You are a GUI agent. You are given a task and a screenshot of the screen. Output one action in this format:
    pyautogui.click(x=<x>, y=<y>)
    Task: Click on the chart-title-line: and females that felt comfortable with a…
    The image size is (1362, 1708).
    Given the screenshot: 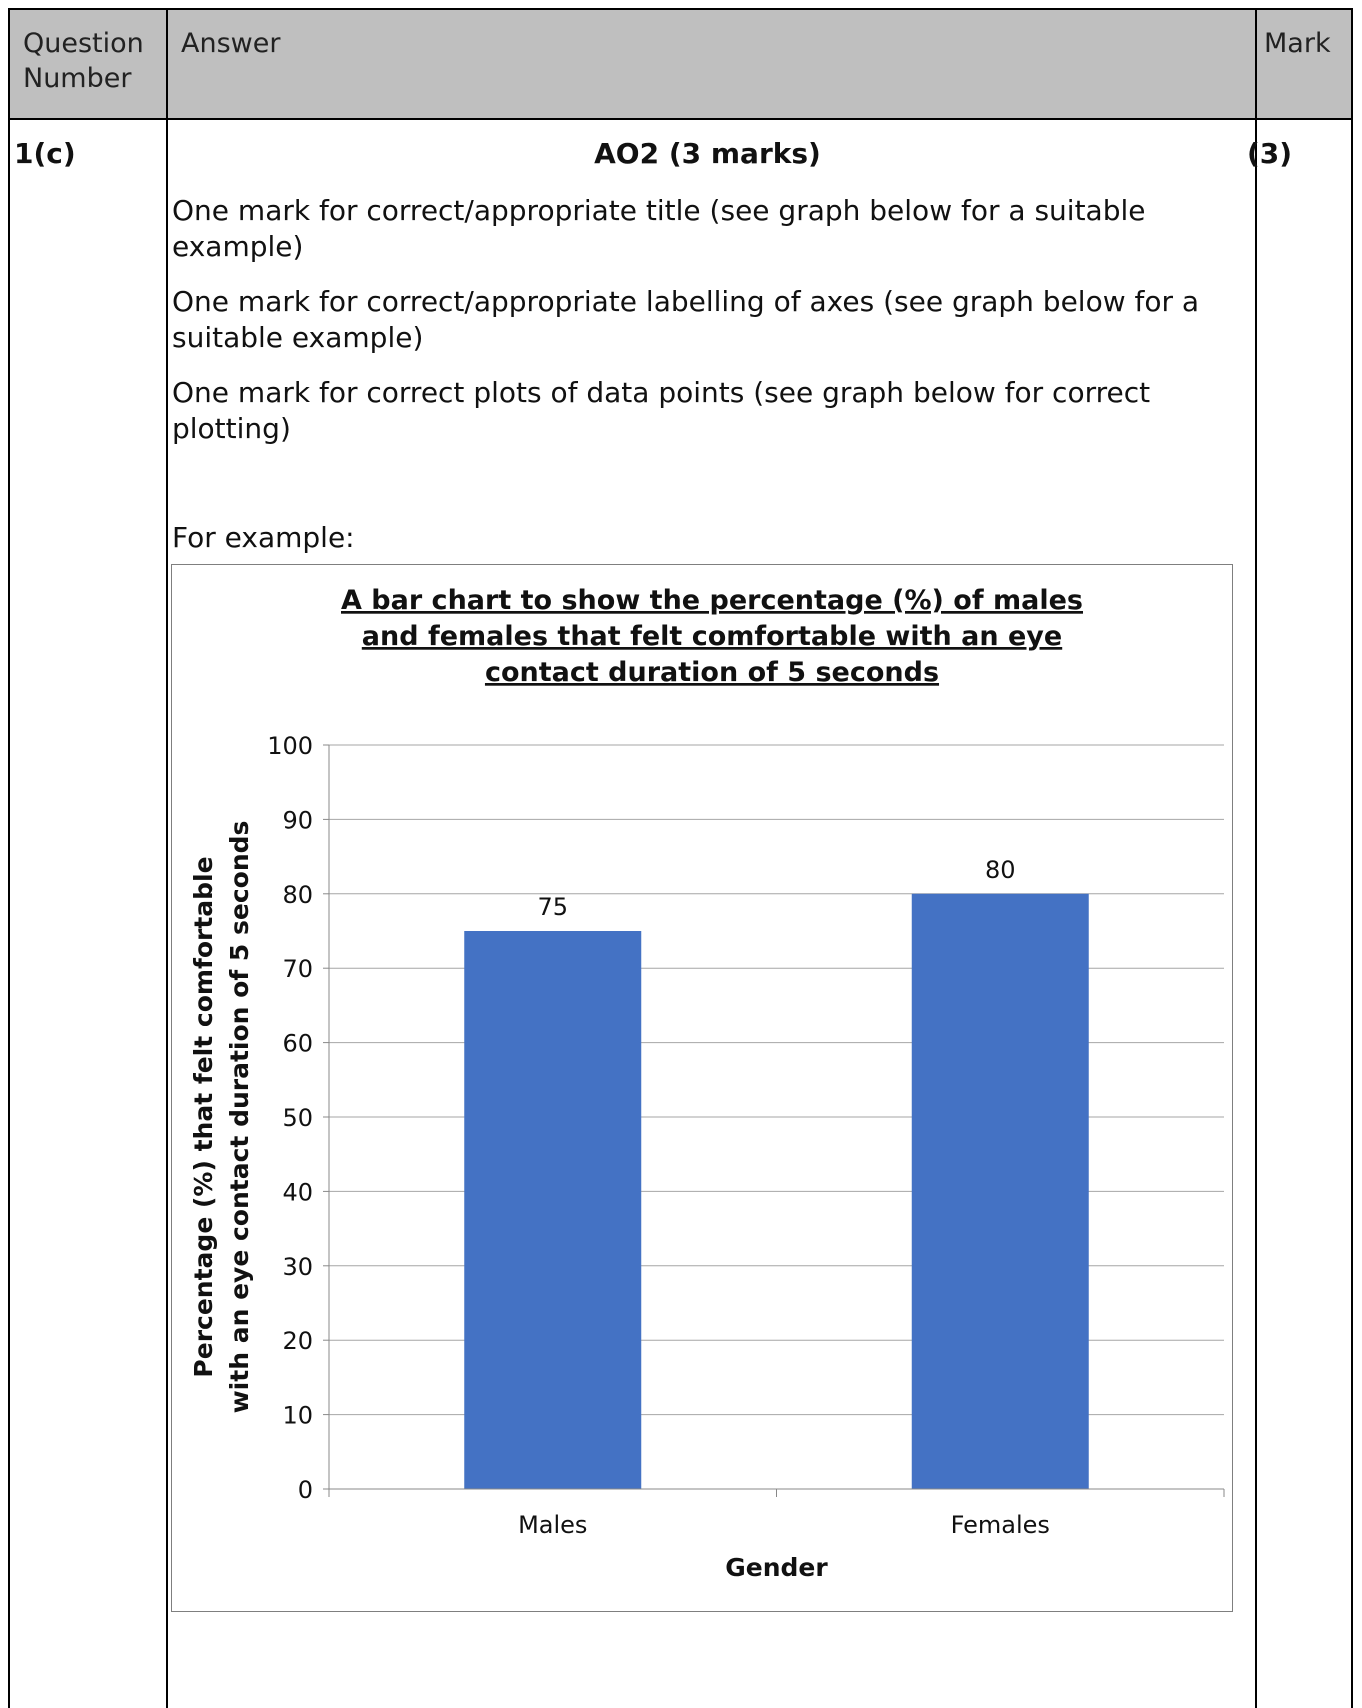 What is the action you would take?
    pyautogui.click(x=712, y=636)
    